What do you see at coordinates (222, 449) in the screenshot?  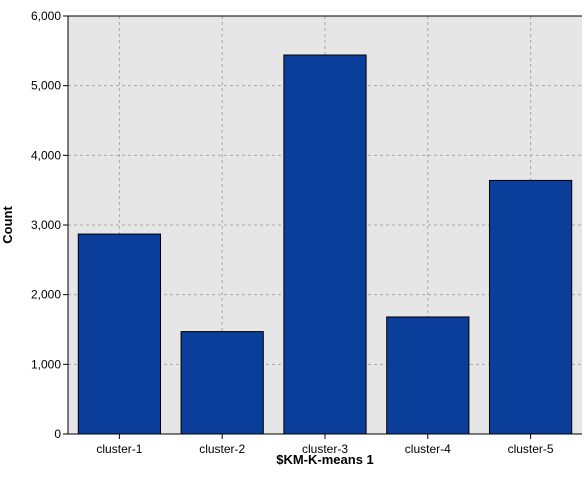 I see `x-tick-label: cluster-2` at bounding box center [222, 449].